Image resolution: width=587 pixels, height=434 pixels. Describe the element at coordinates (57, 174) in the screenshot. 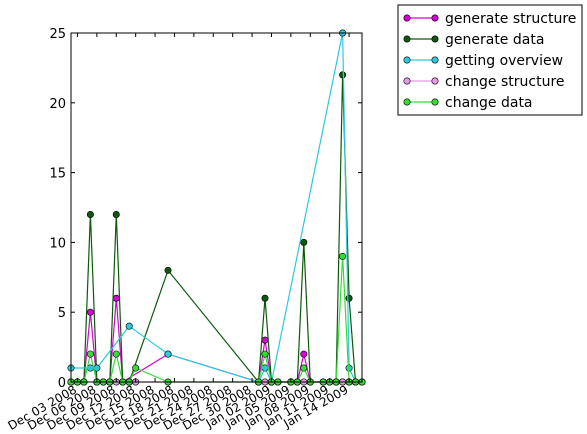

I see `y-tick-label: 15` at that location.